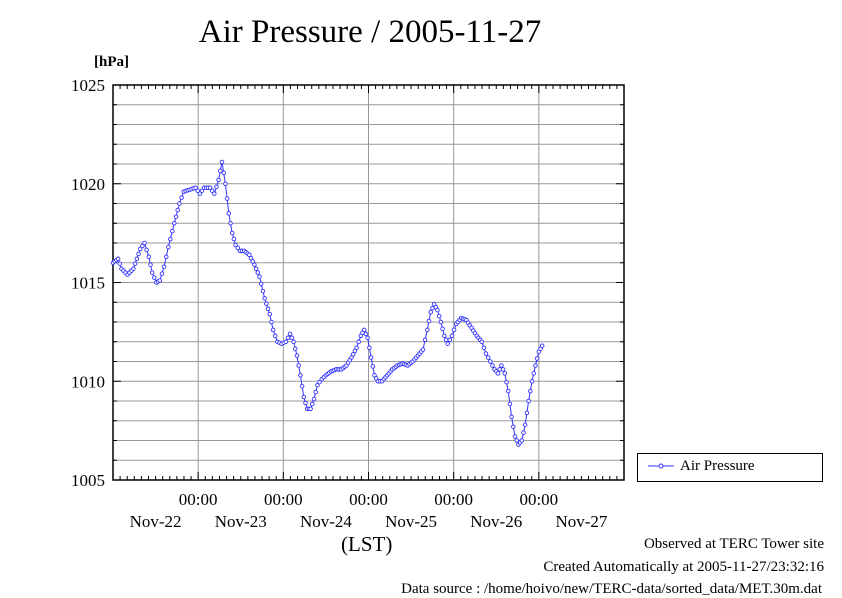 The image size is (842, 598). What do you see at coordinates (326, 521) in the screenshot?
I see `x-date-label: Nov-24` at bounding box center [326, 521].